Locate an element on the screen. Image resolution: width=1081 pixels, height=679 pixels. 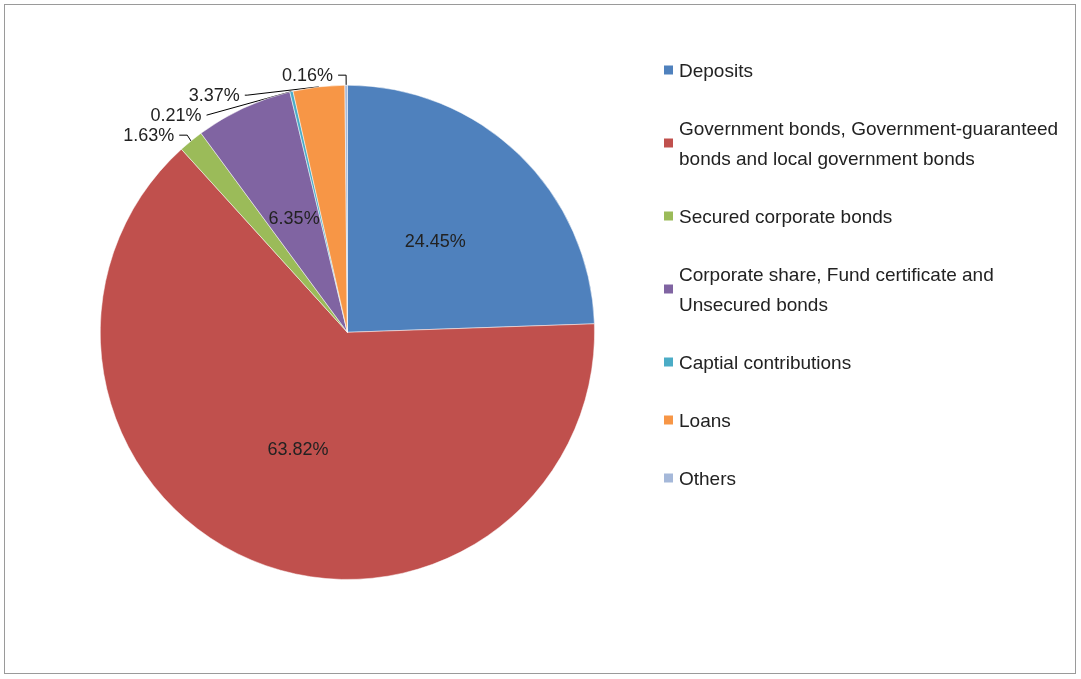
data-label: 3.37% is located at coordinates (214, 95).